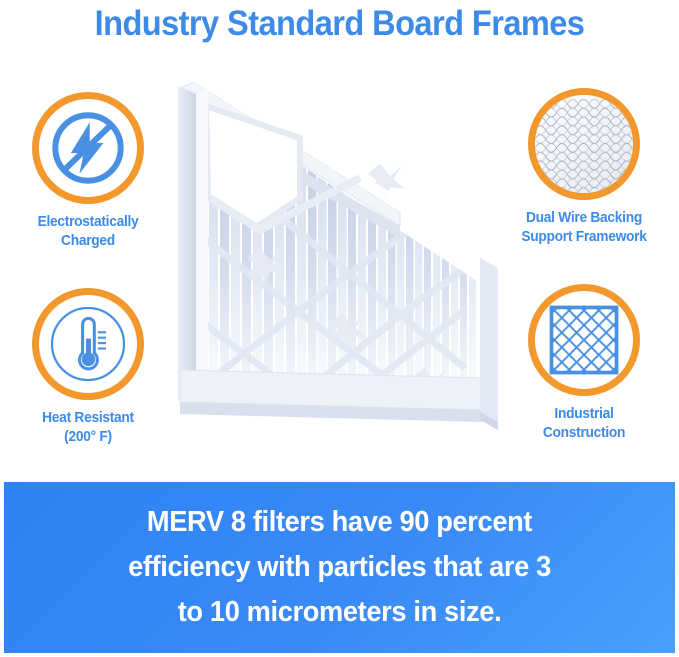  I want to click on page-title: Industry Standard Board Frames, so click(339, 23).